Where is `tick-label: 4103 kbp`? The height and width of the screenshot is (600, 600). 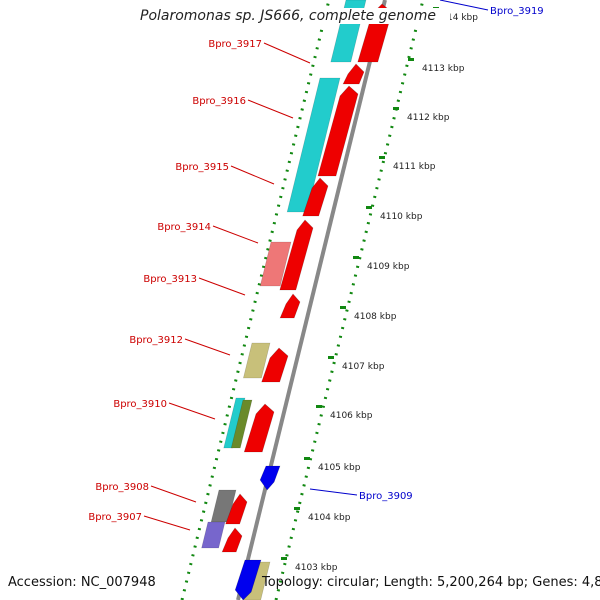
tick-label: 4103 kbp is located at coordinates (316, 568).